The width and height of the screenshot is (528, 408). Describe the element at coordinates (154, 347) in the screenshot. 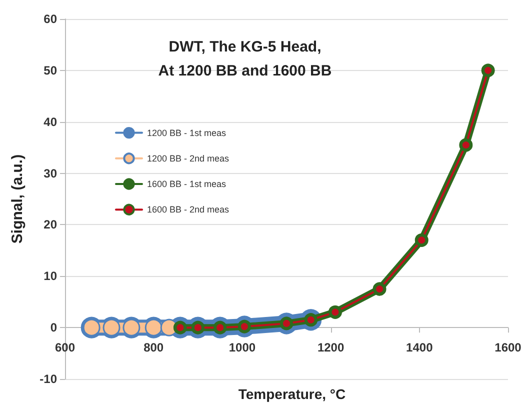

I see `x-tick-label: 800` at that location.